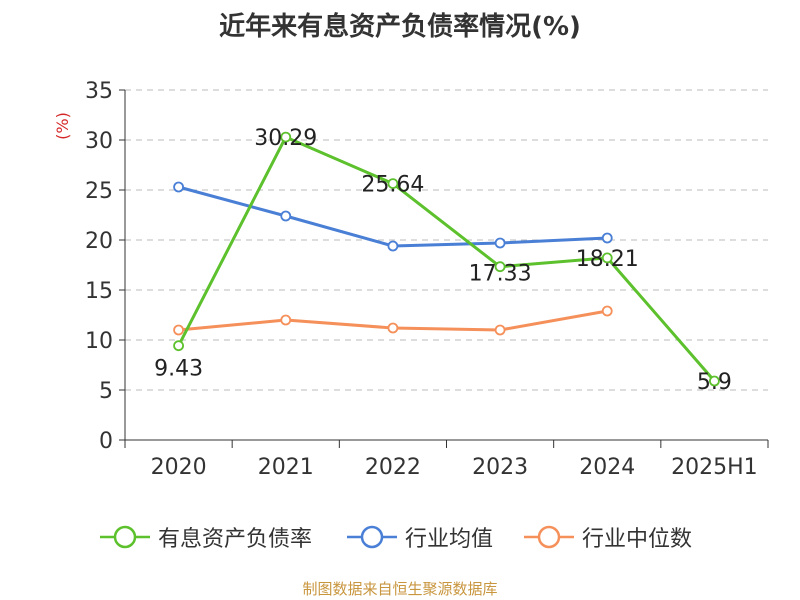 The height and width of the screenshot is (600, 800). I want to click on x-tick-label: 2024, so click(607, 467).